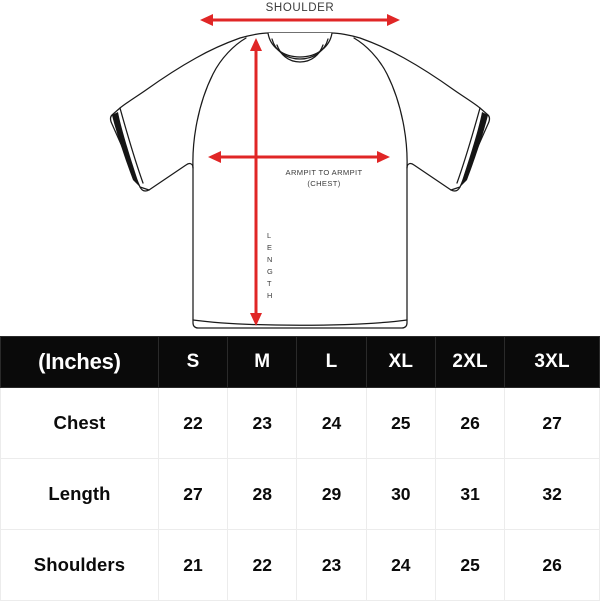 This screenshot has width=600, height=601. I want to click on cell-length-m: 28, so click(262, 494).